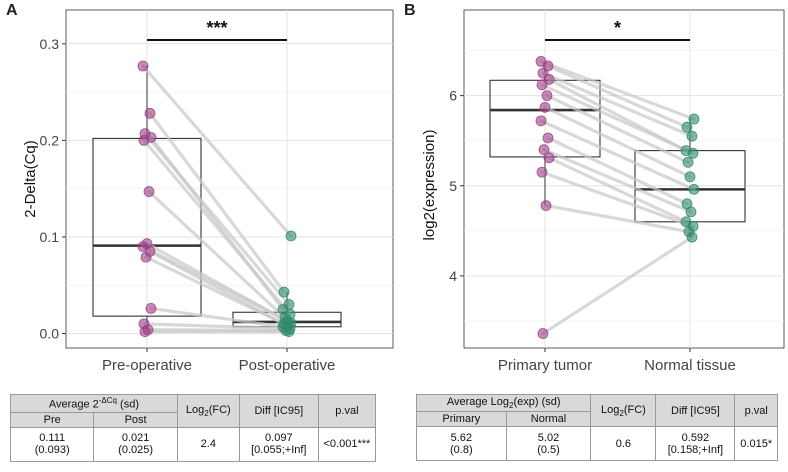 This screenshot has width=788, height=472. What do you see at coordinates (279, 438) in the screenshot?
I see `table-a-diff: 0.097` at bounding box center [279, 438].